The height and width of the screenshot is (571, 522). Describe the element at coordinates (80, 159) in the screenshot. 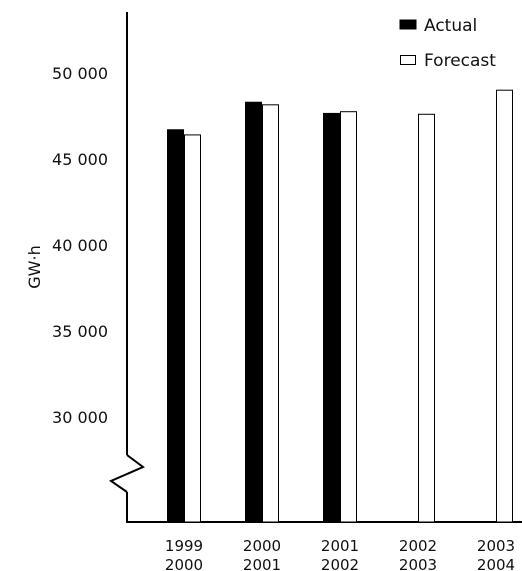

I see `y-tick-label: 45 000` at that location.